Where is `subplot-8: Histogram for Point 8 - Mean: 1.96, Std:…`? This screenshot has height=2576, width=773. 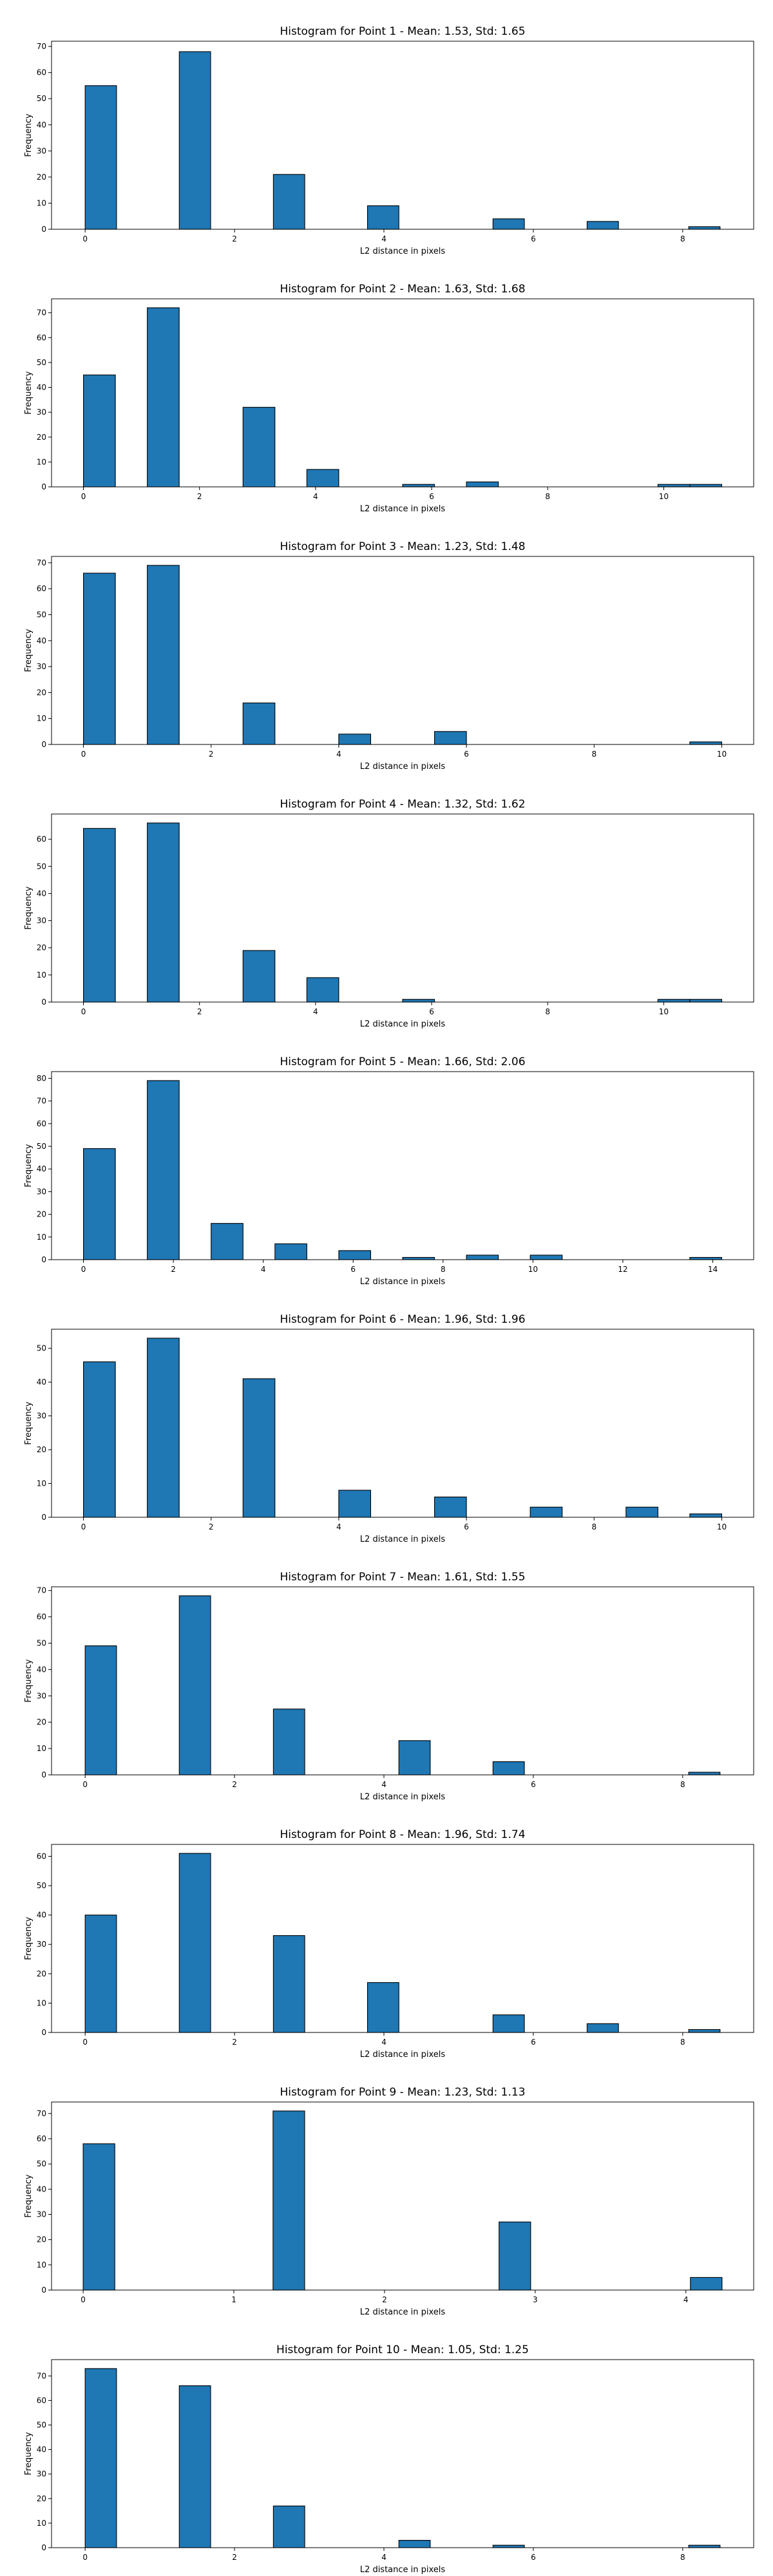
subplot-8: Histogram for Point 8 - Mean: 1.96, Std:… is located at coordinates (389, 1944).